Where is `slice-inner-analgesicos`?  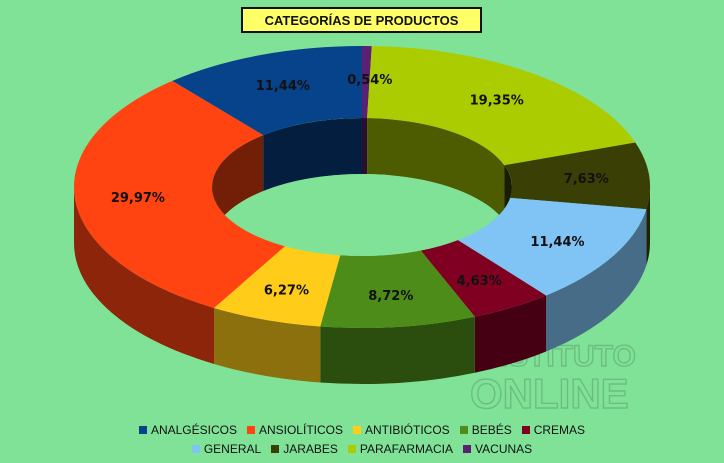
slice-inner-analgesicos is located at coordinates (312, 155).